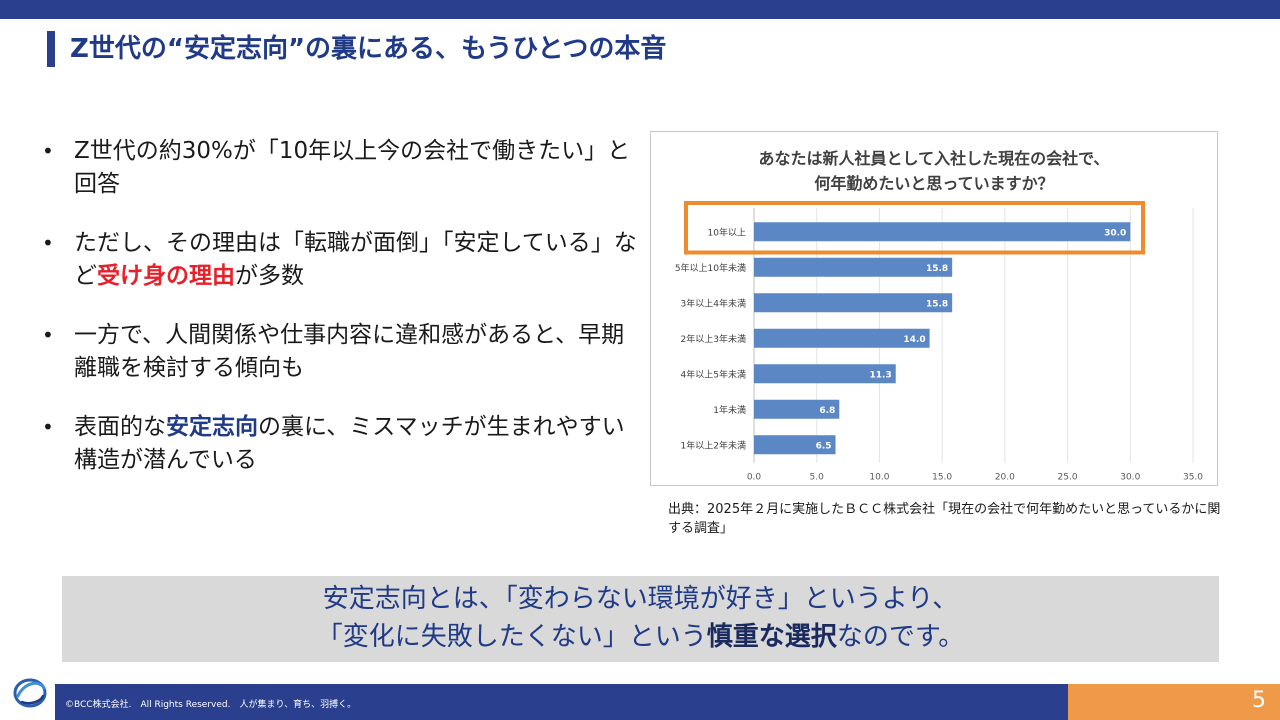 The width and height of the screenshot is (1280, 720). What do you see at coordinates (1193, 478) in the screenshot?
I see `x-tick-label: 35.0` at bounding box center [1193, 478].